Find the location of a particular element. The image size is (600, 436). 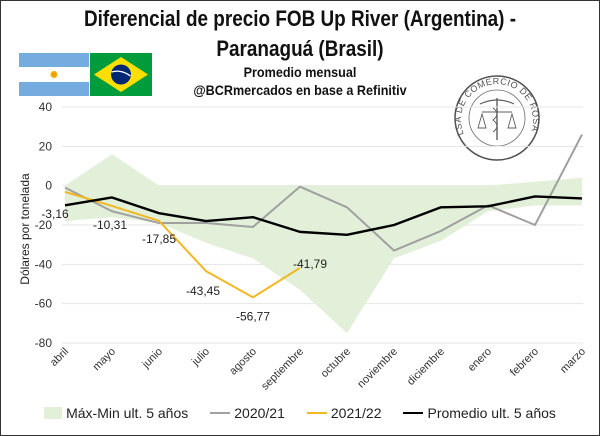

legend-item-2020-21: 2020/21 is located at coordinates (247, 413).